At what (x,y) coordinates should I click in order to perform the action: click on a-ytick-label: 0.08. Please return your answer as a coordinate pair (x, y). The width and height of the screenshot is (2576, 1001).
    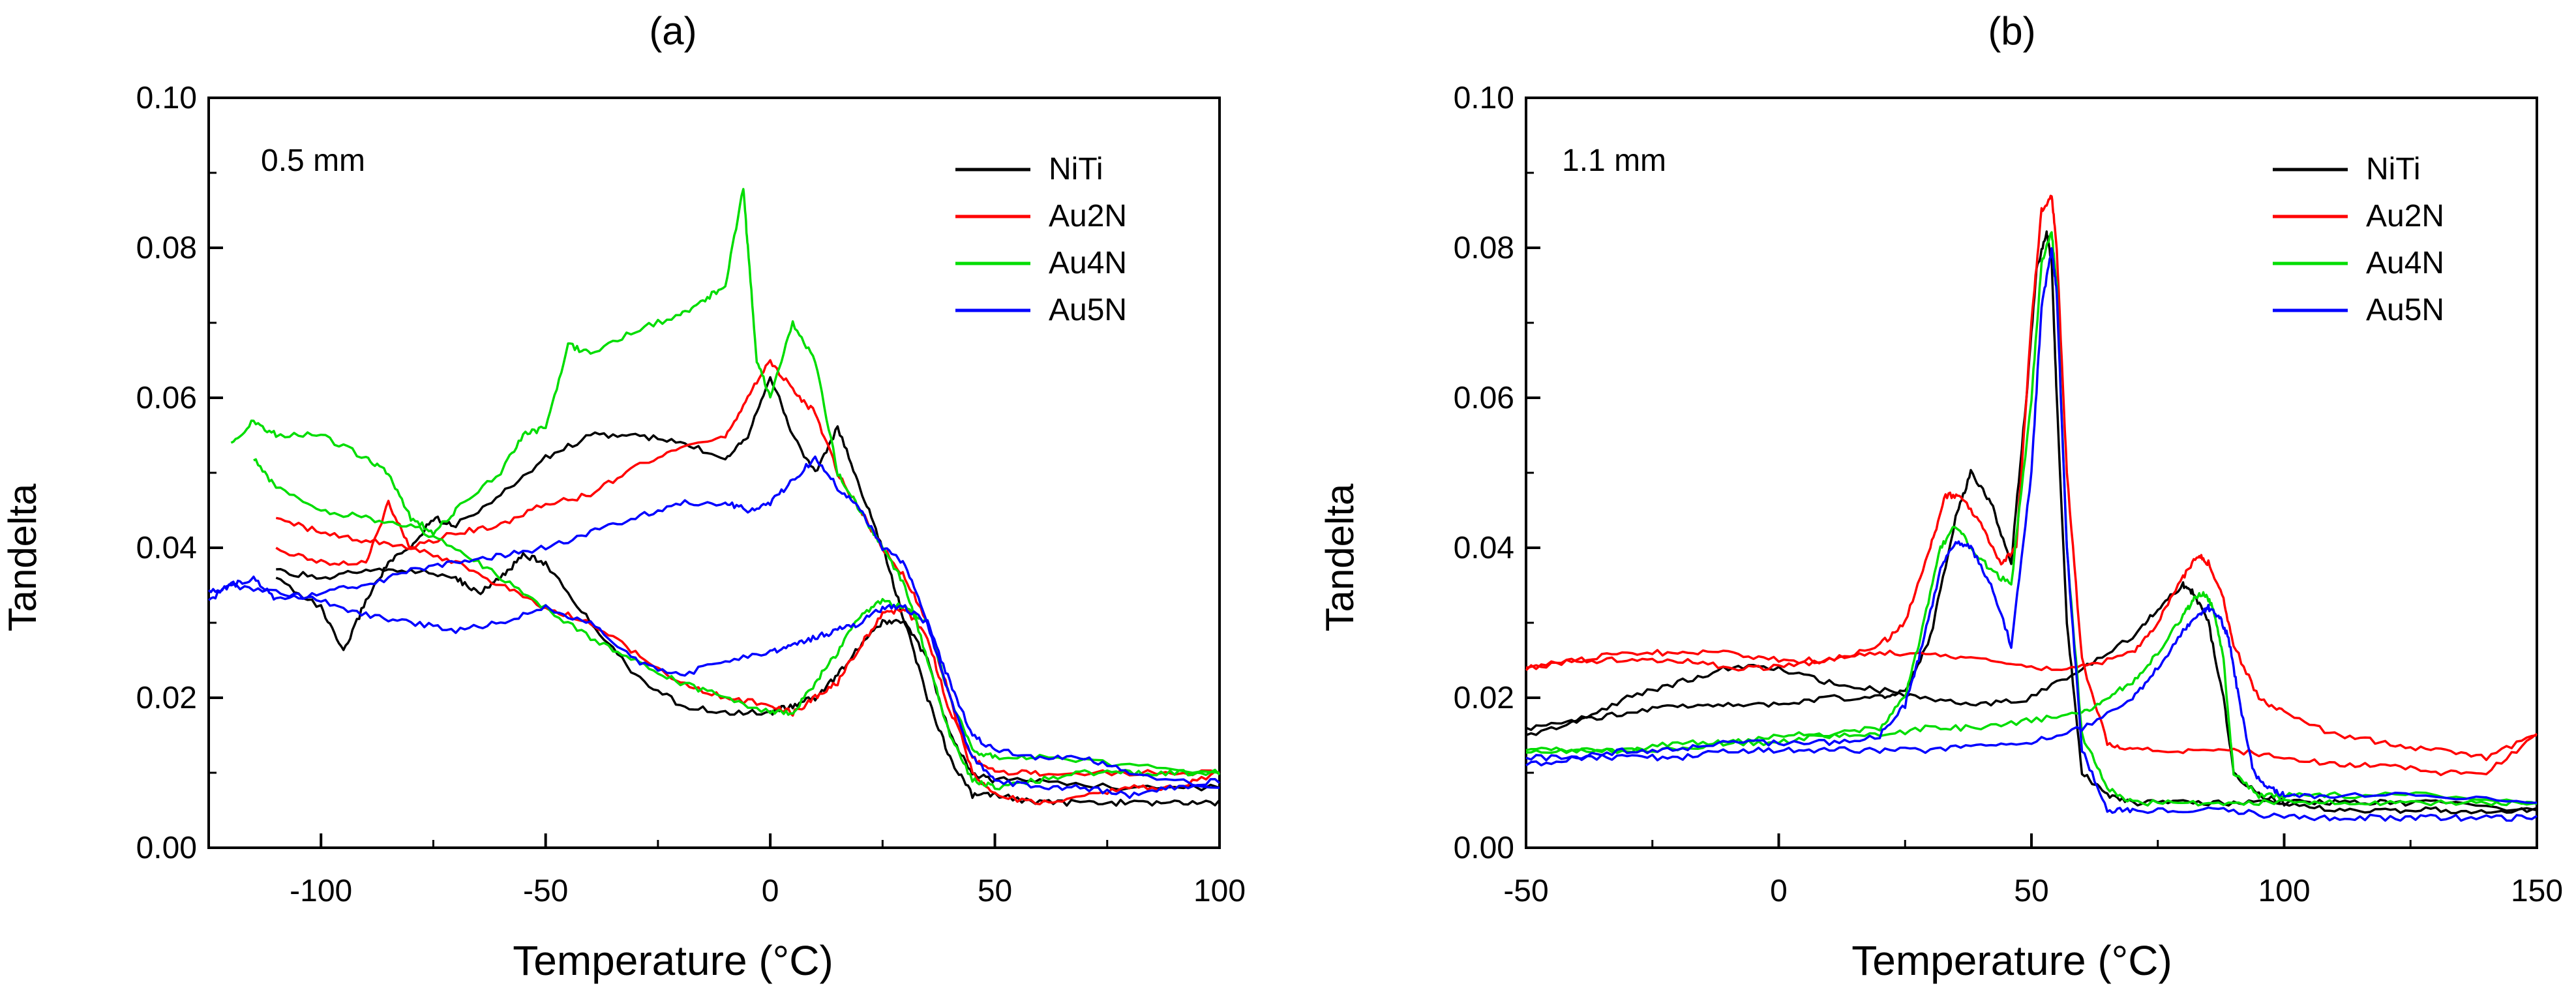
    Looking at the image, I should click on (166, 248).